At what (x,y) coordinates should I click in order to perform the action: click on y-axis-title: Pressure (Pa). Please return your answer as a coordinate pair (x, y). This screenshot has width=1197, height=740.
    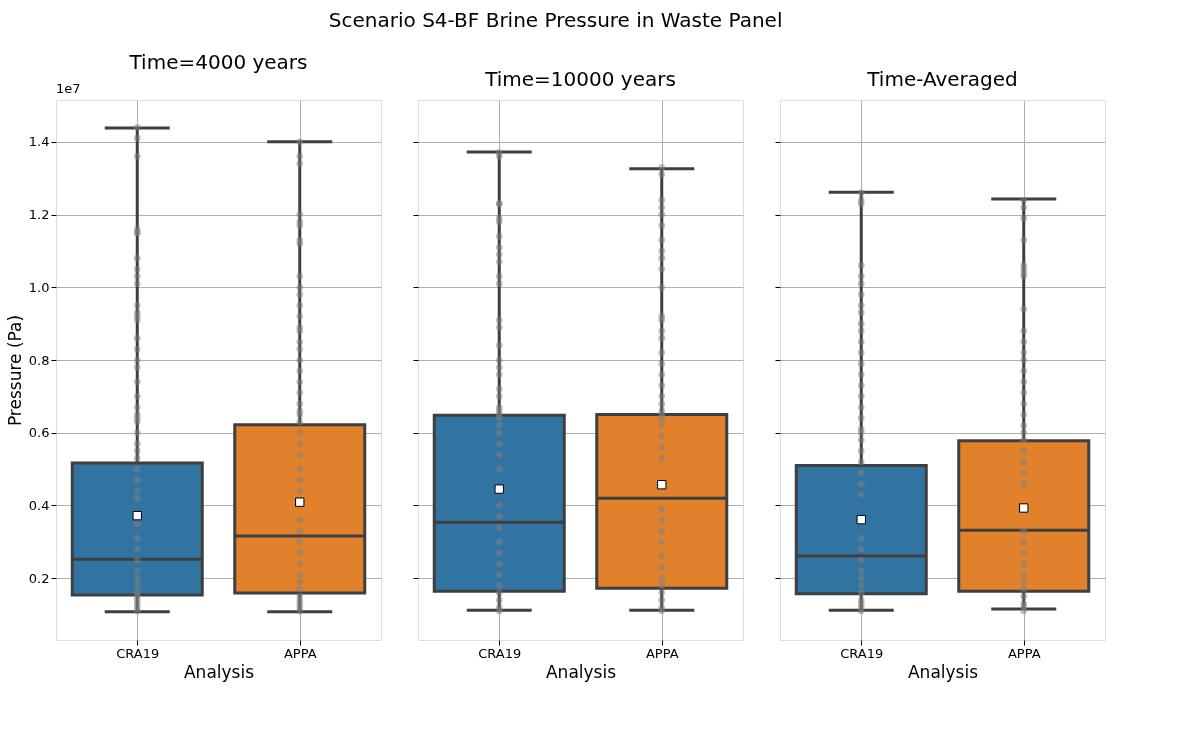
    Looking at the image, I should click on (14, 370).